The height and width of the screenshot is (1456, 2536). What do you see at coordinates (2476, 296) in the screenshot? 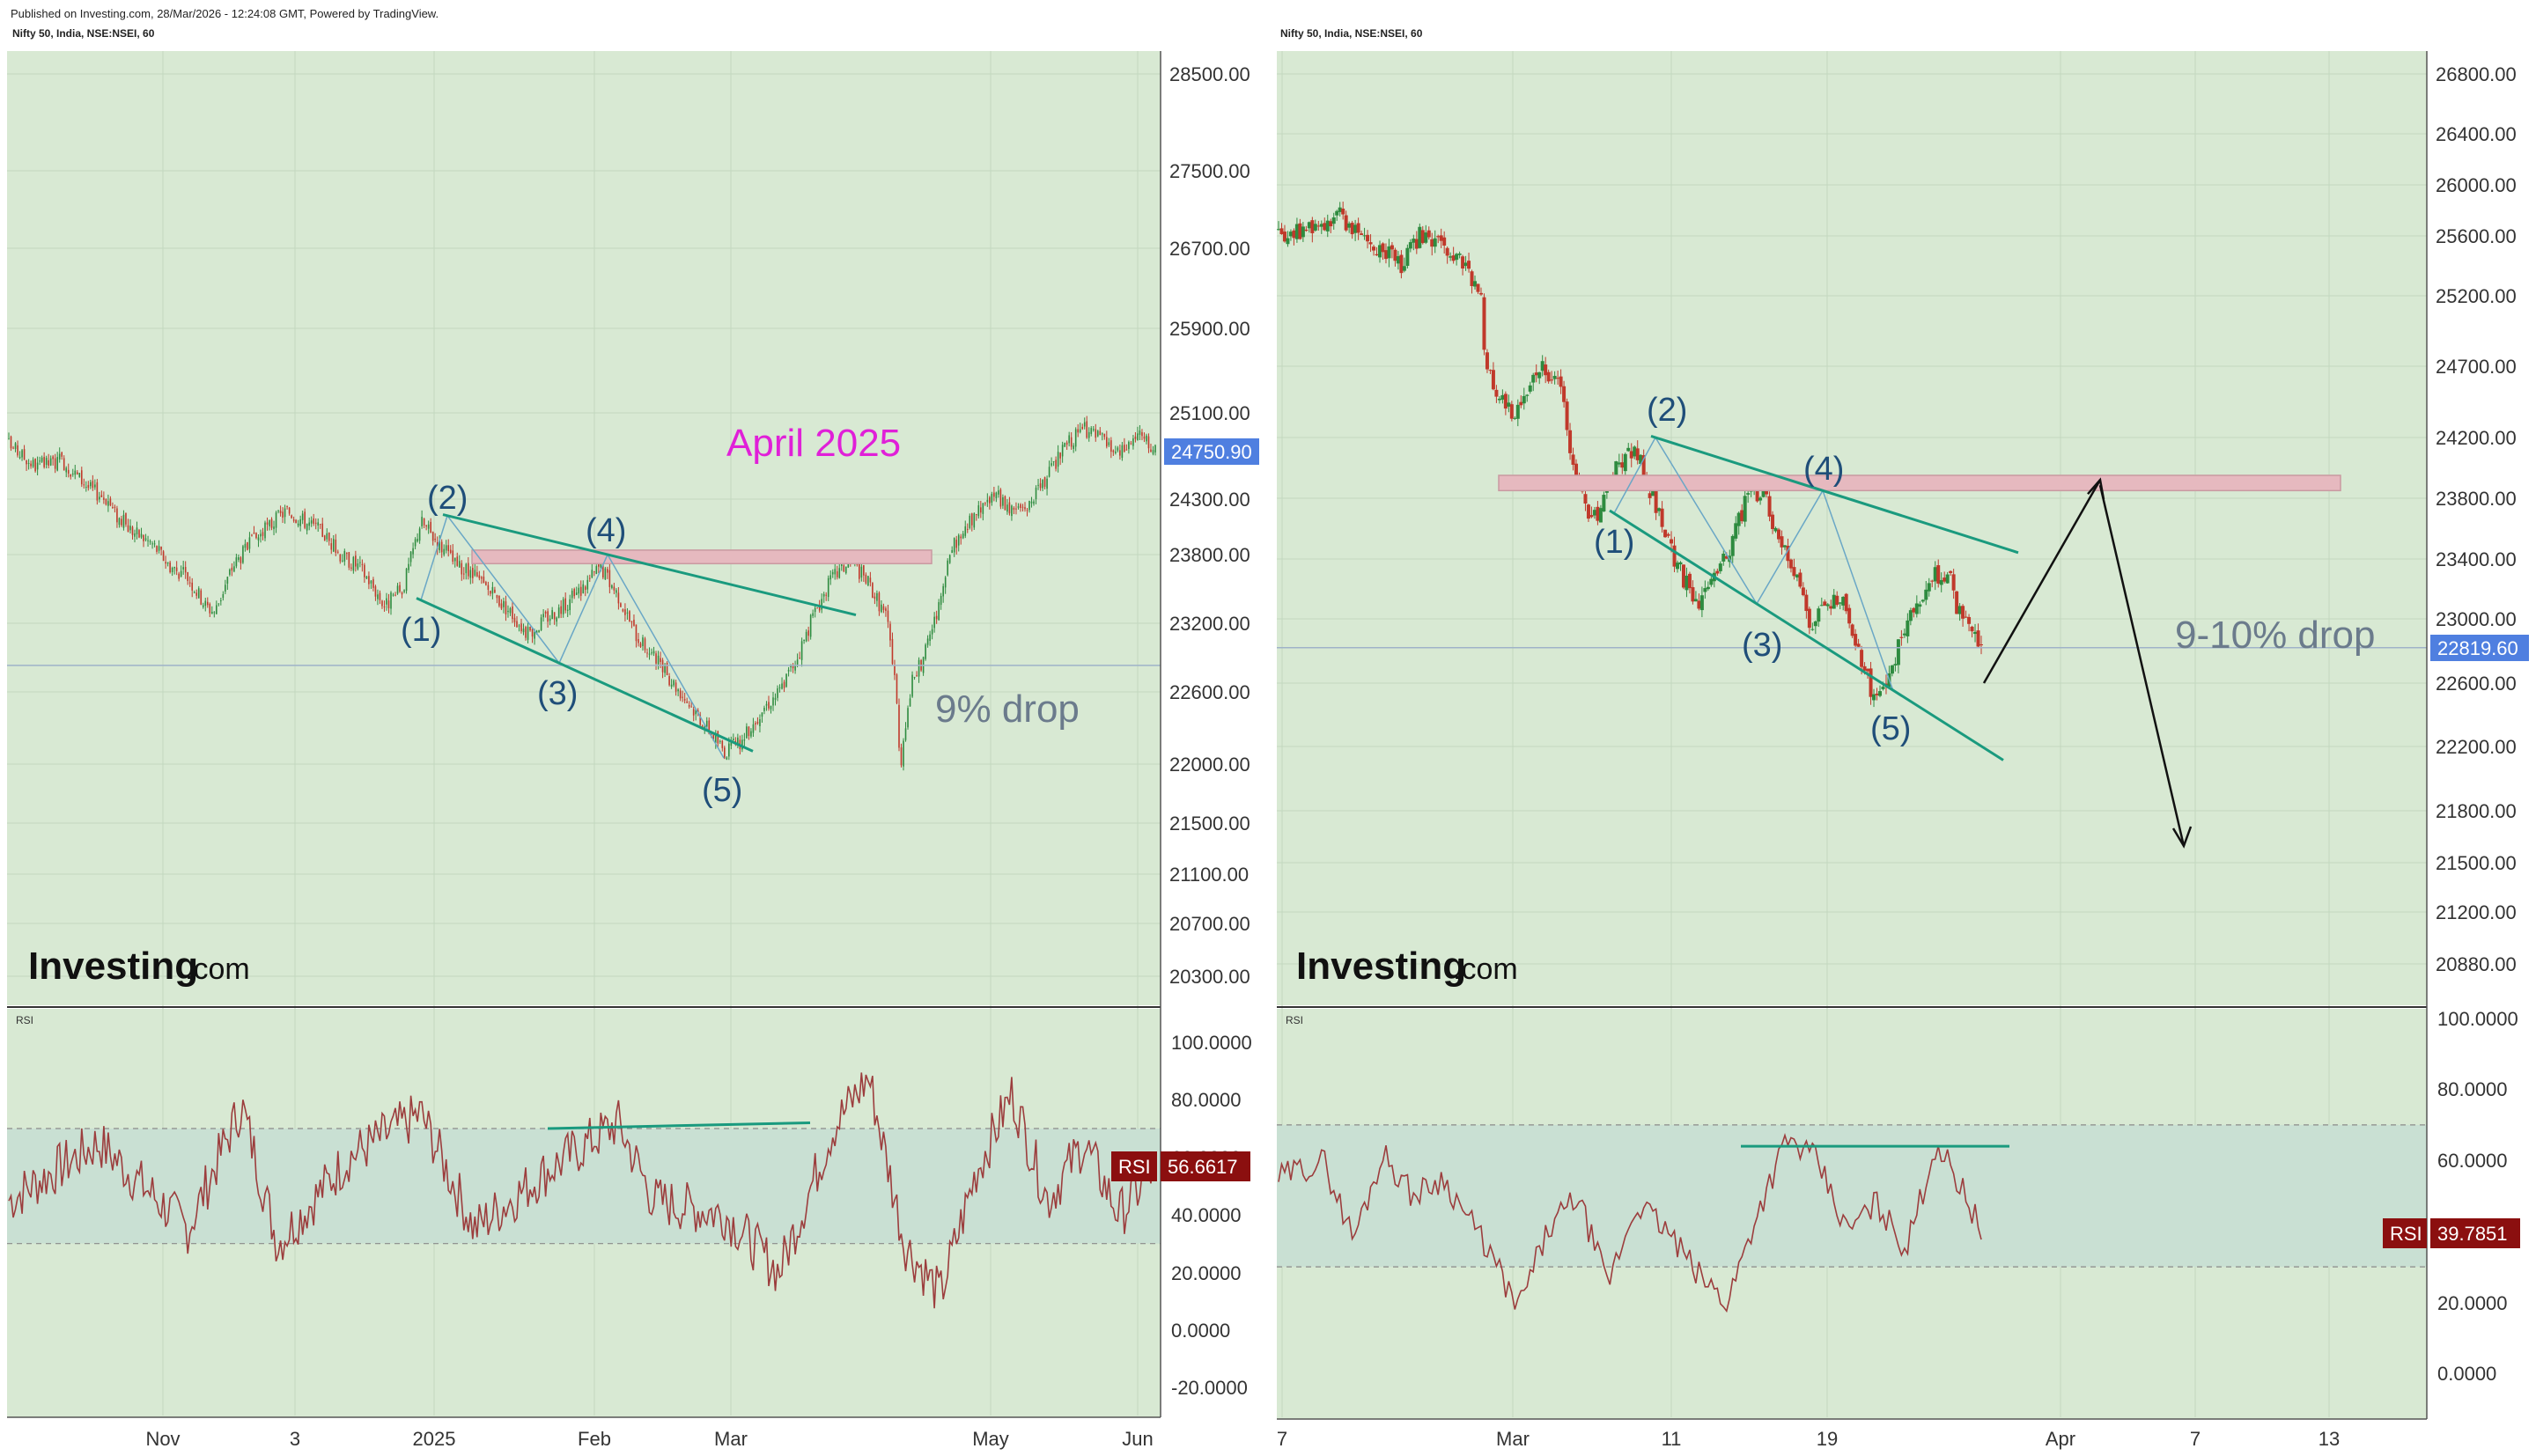
I see `price-tick-label: 25200.00` at bounding box center [2476, 296].